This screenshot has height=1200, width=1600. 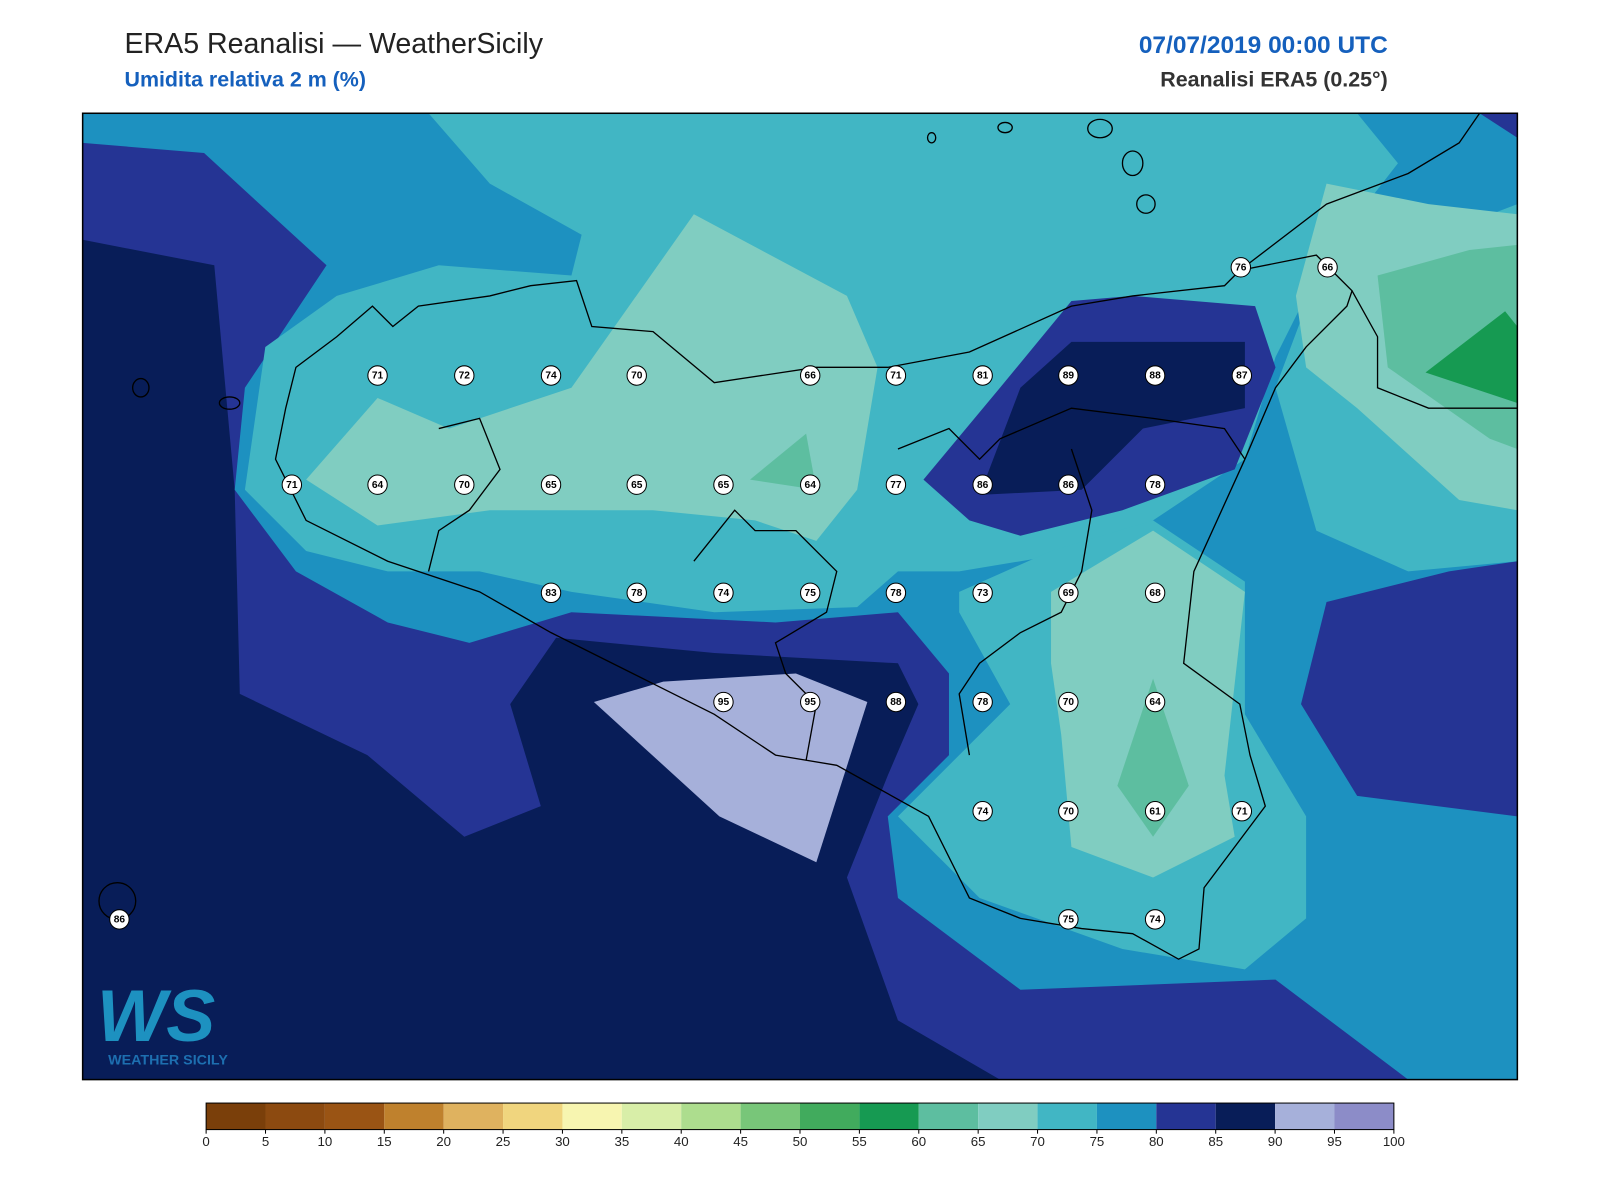 I want to click on colorbar-tick-label: 15, so click(x=384, y=1141).